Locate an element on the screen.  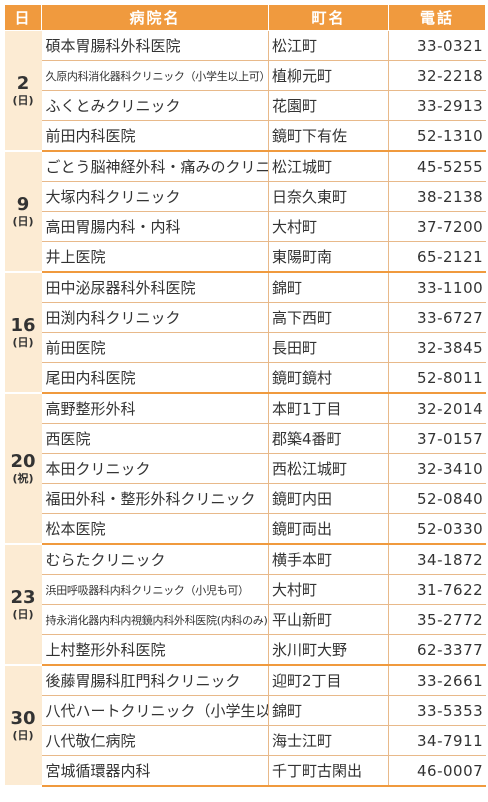
clinic-town: 松江城町 is located at coordinates (328, 166).